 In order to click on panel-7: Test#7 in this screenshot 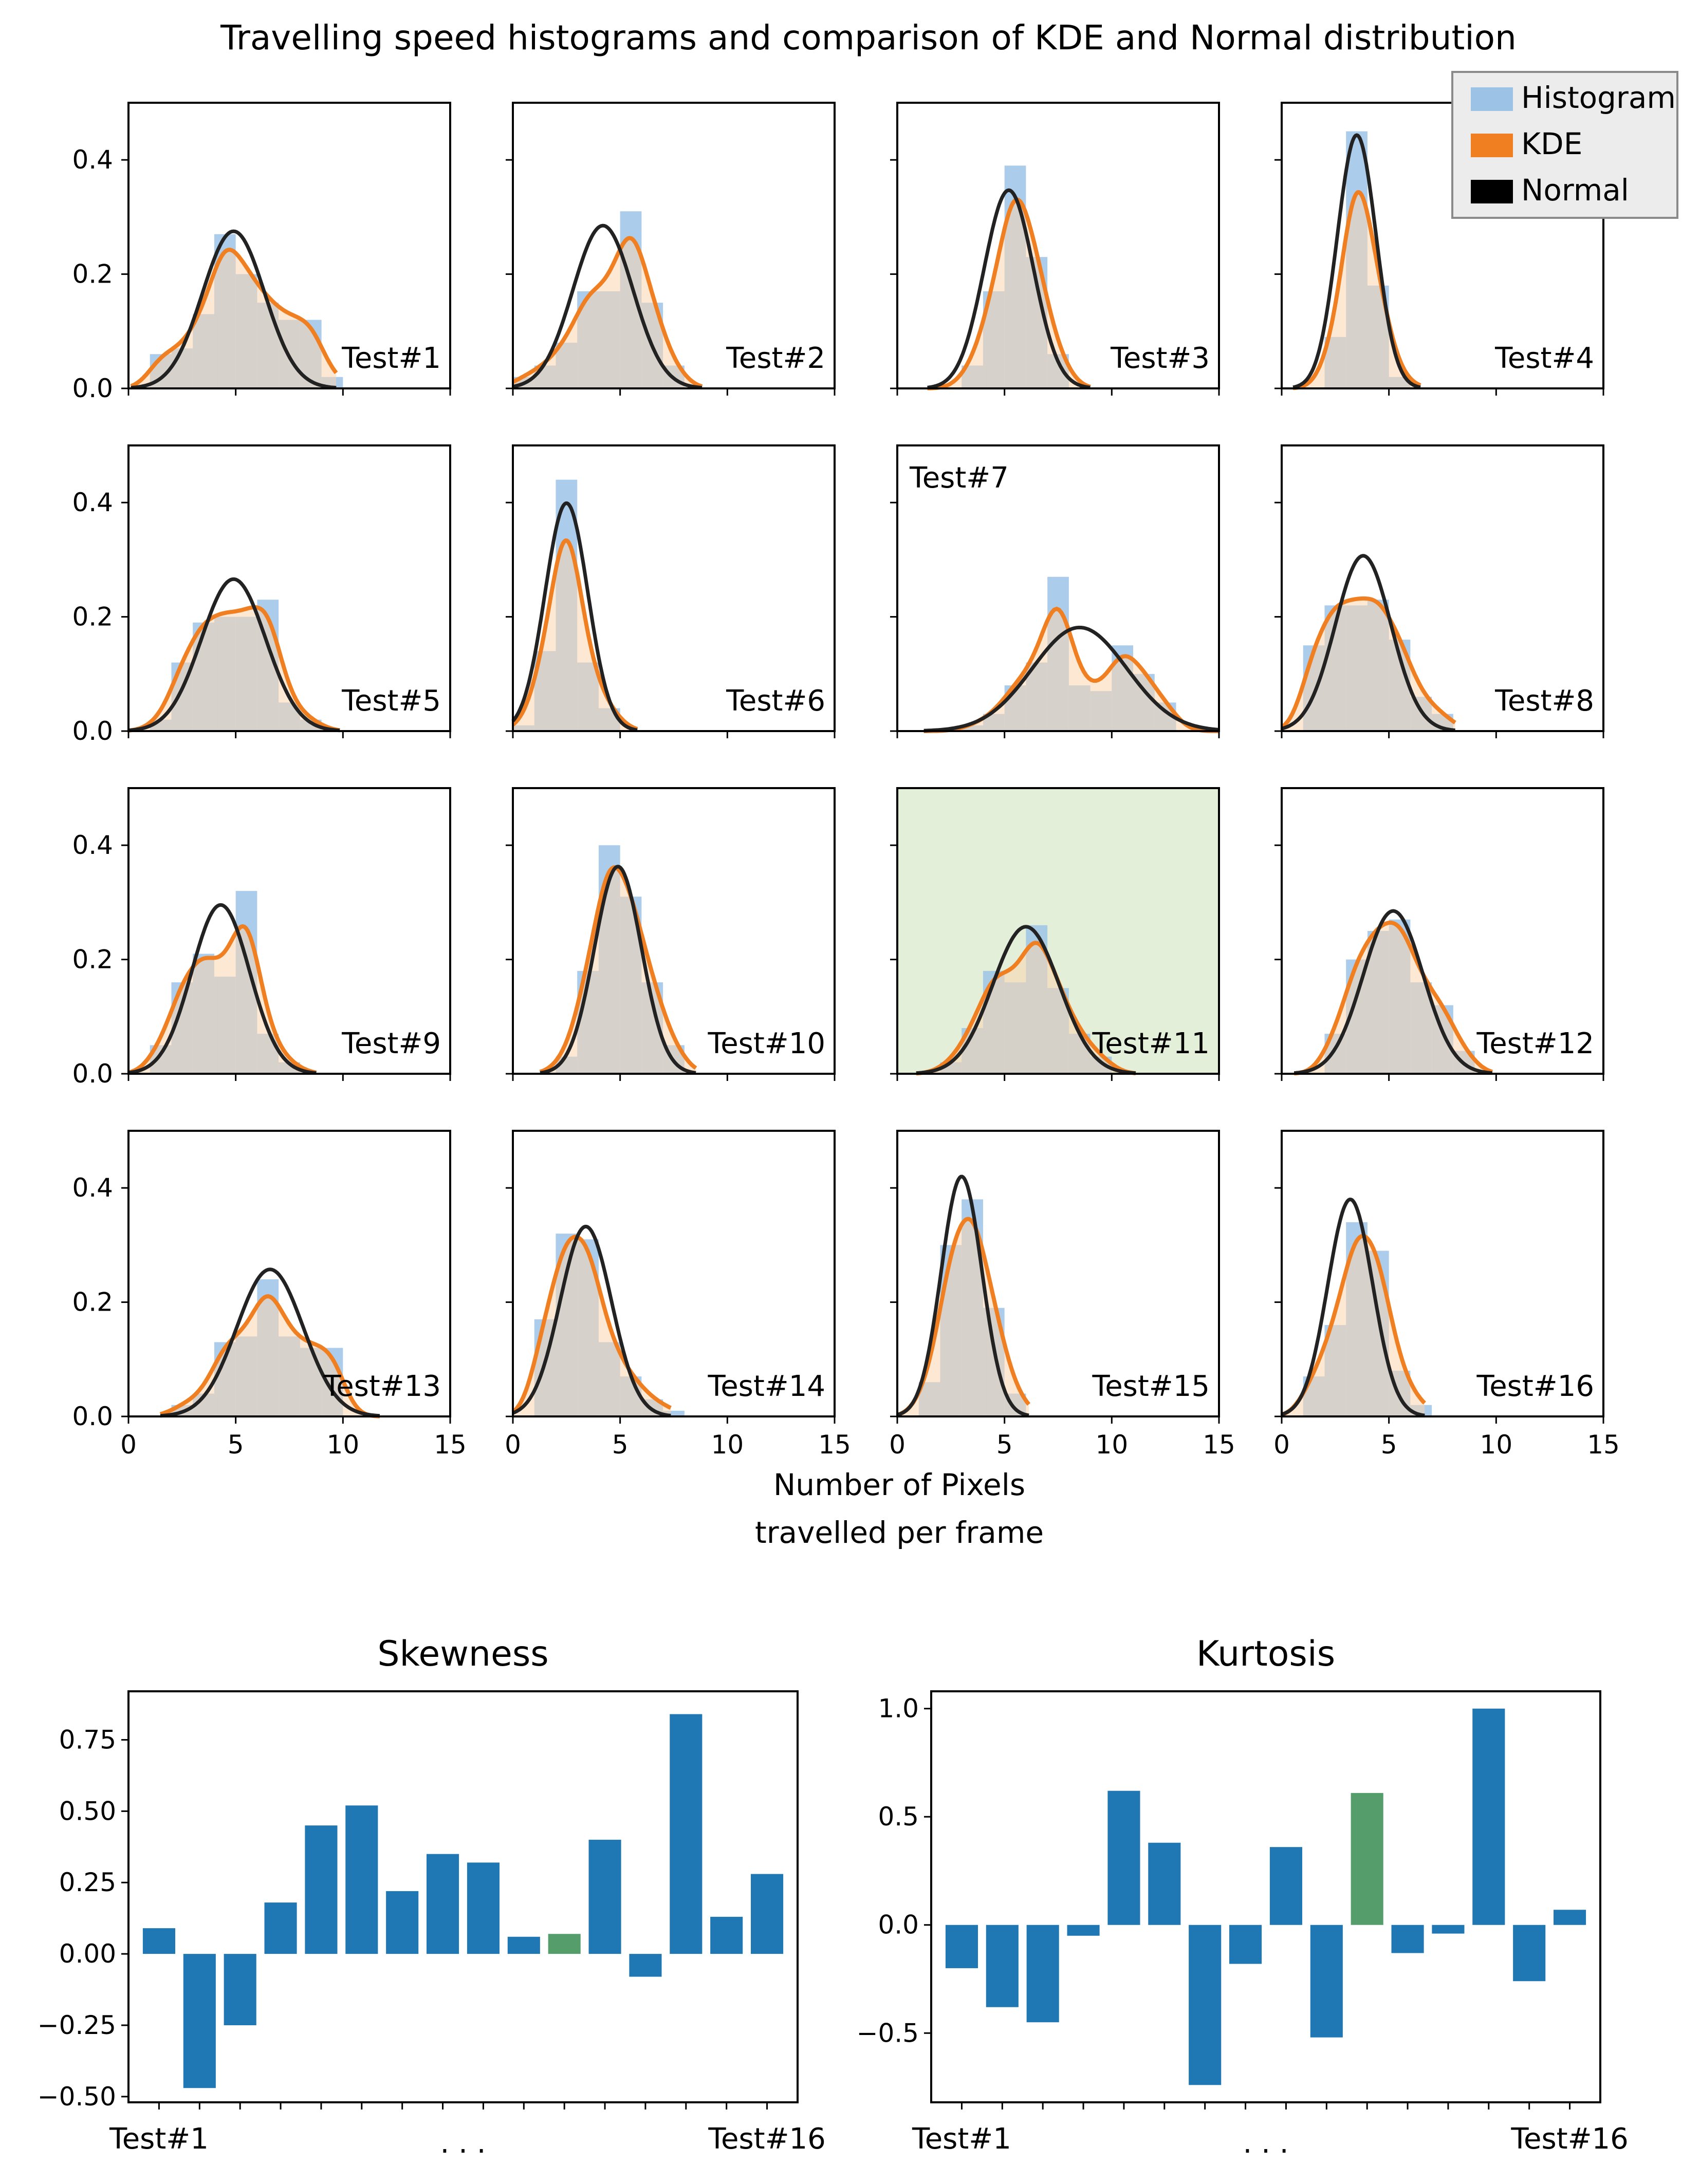, I will do `click(1055, 591)`.